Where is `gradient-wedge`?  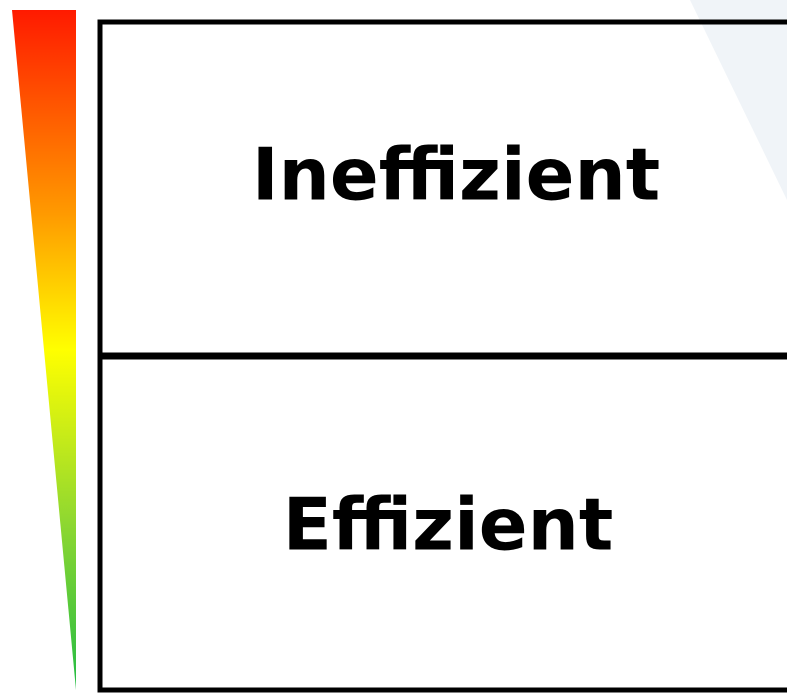
gradient-wedge is located at coordinates (44, 350).